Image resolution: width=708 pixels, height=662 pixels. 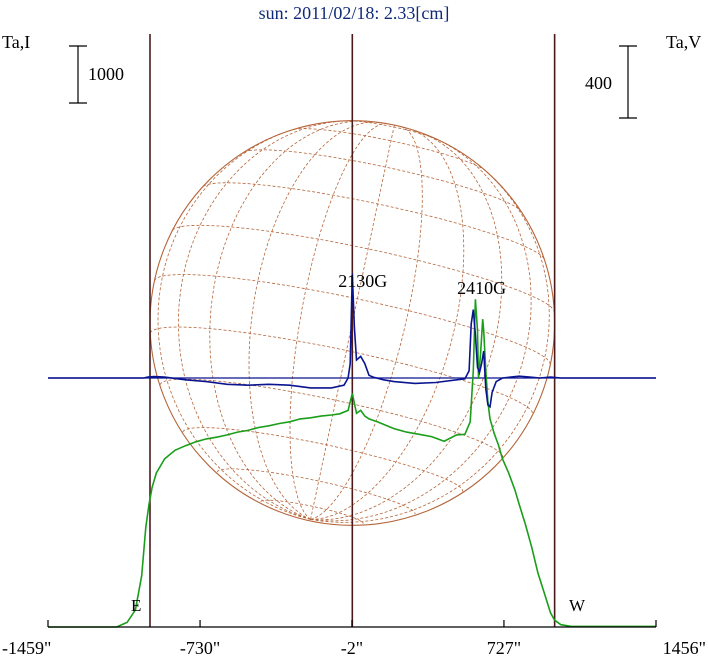 What do you see at coordinates (577, 605) in the screenshot?
I see `west-label: W` at bounding box center [577, 605].